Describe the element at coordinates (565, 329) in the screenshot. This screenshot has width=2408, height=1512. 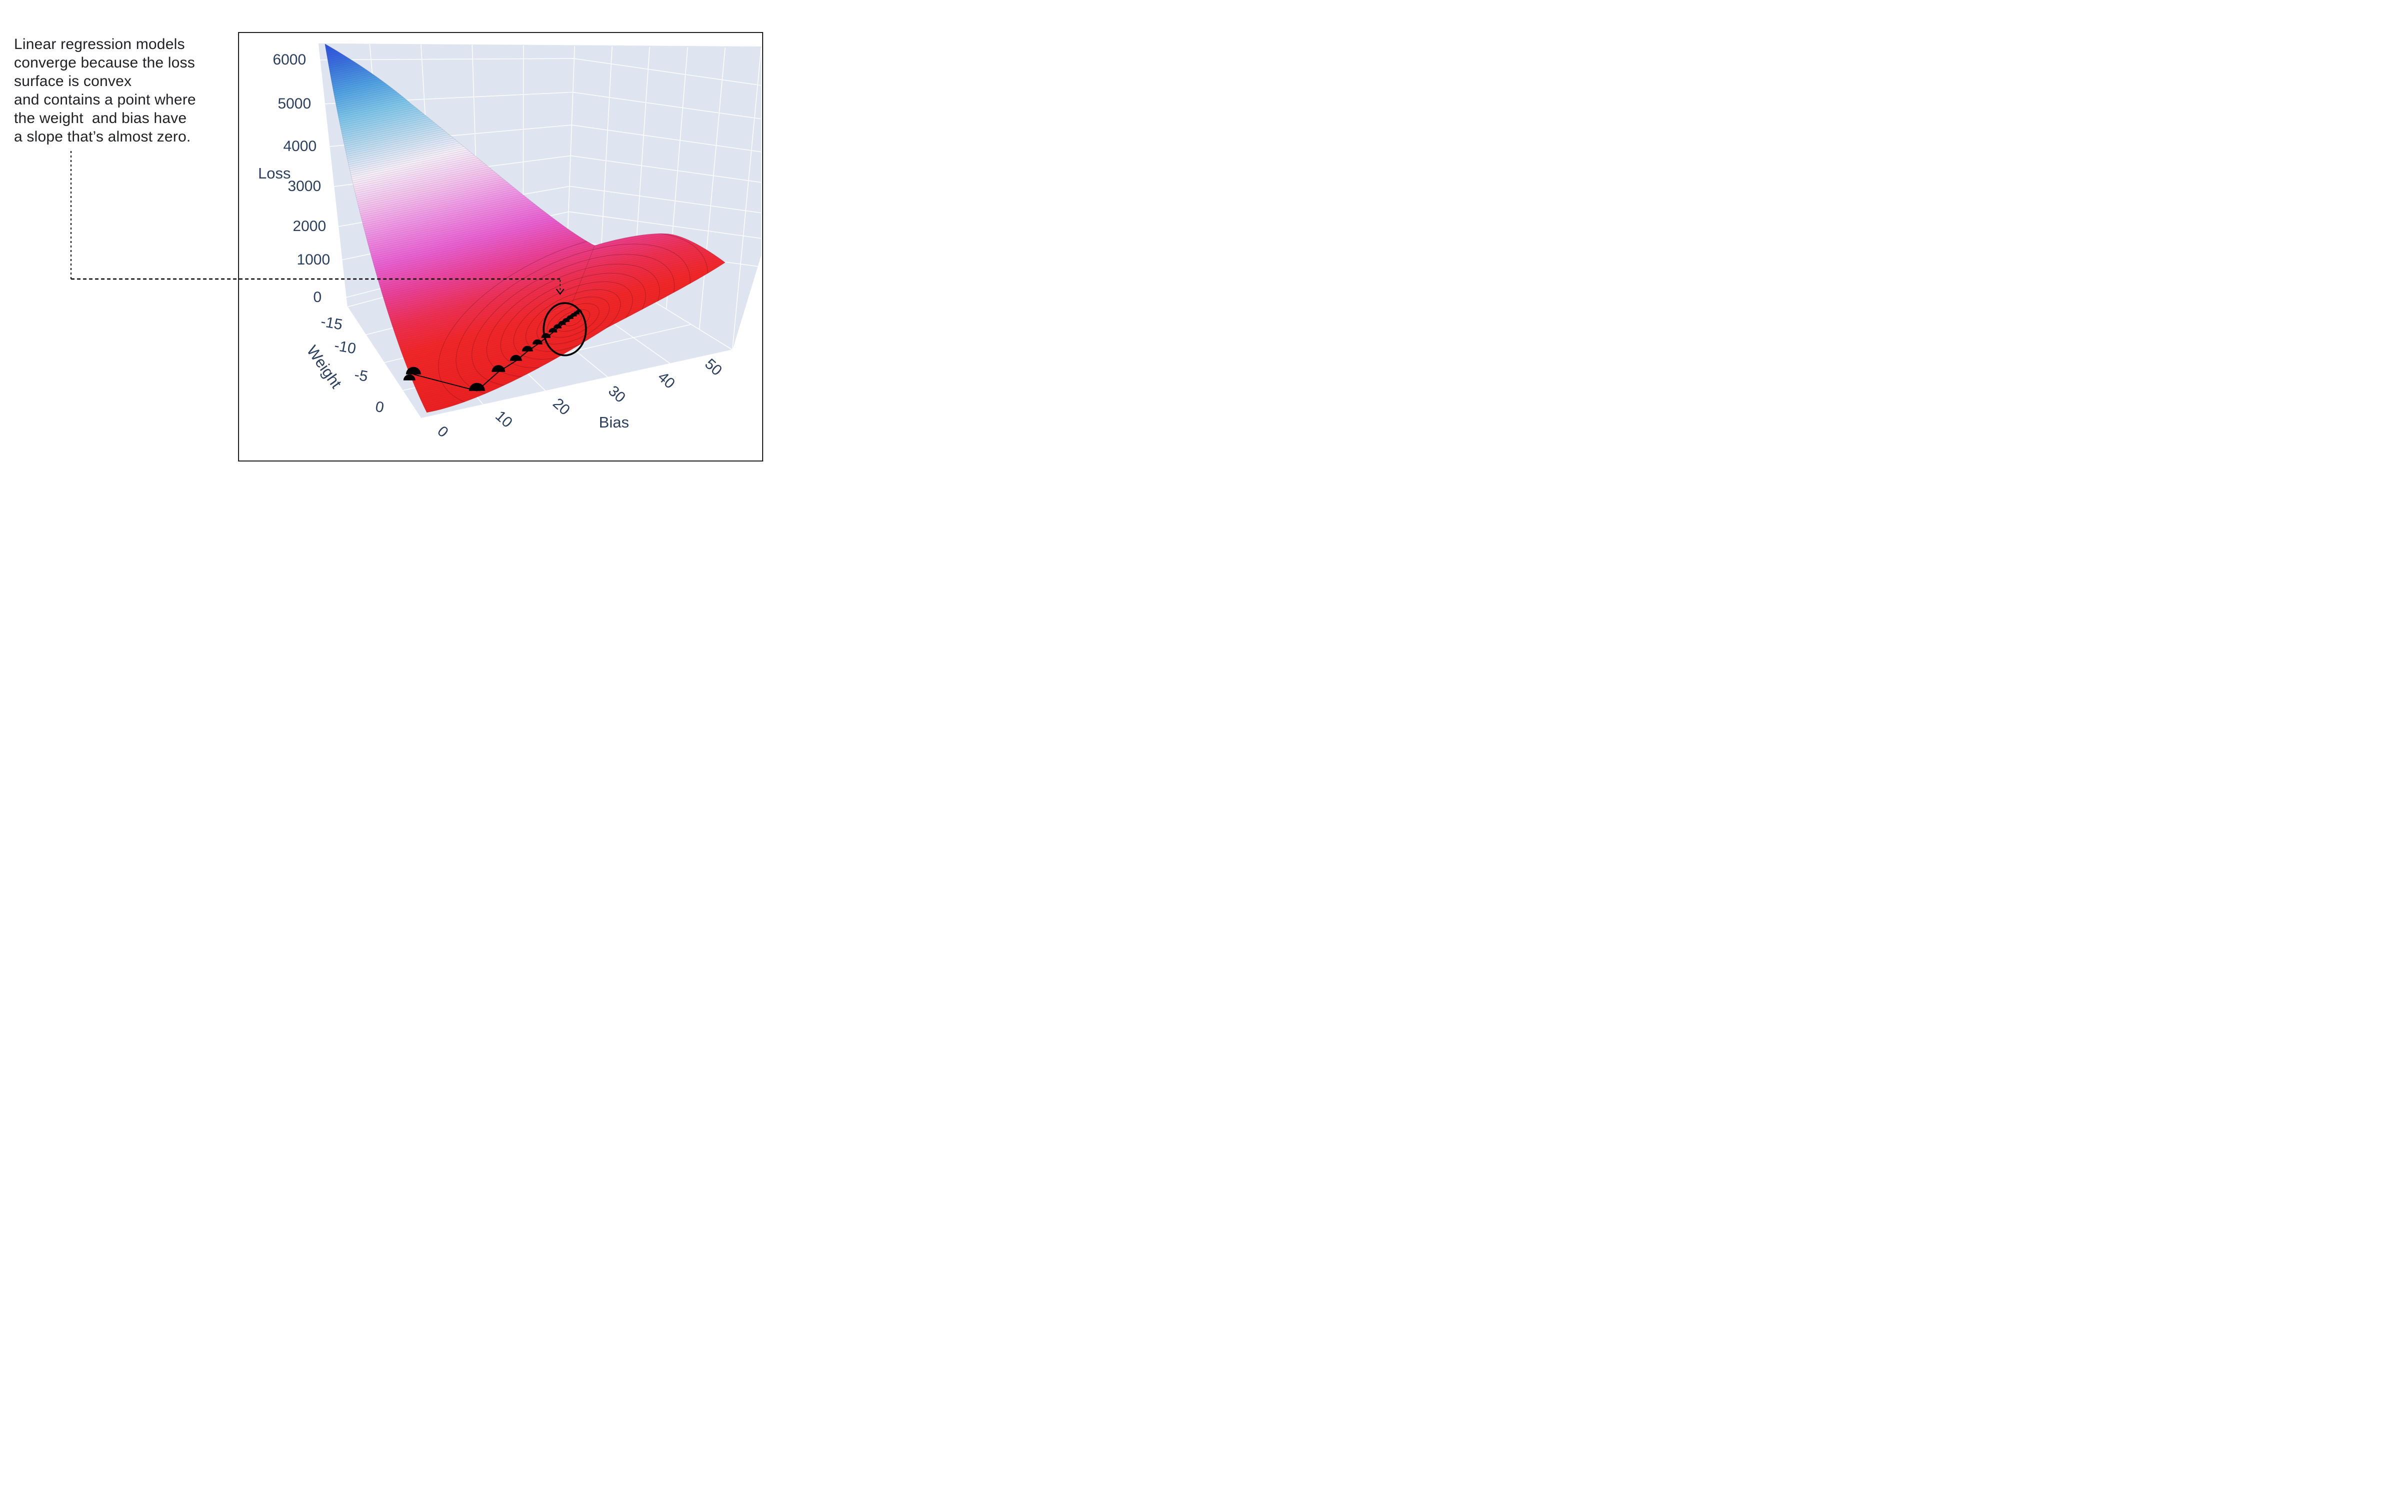
I see `minimum-circle-annotation` at that location.